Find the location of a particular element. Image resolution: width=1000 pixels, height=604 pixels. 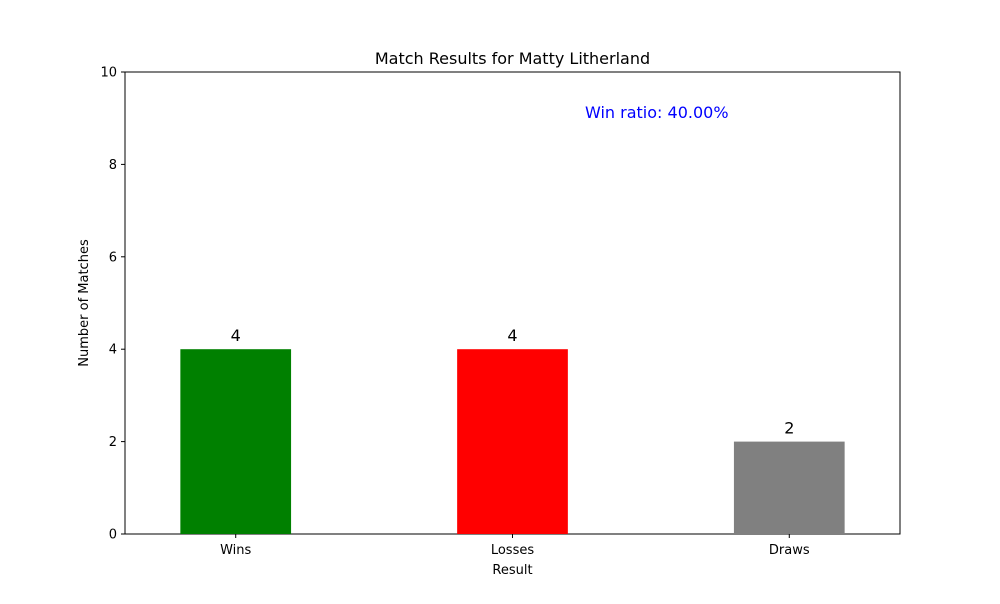

value-labels-group: 4 4 2 is located at coordinates (513, 381).